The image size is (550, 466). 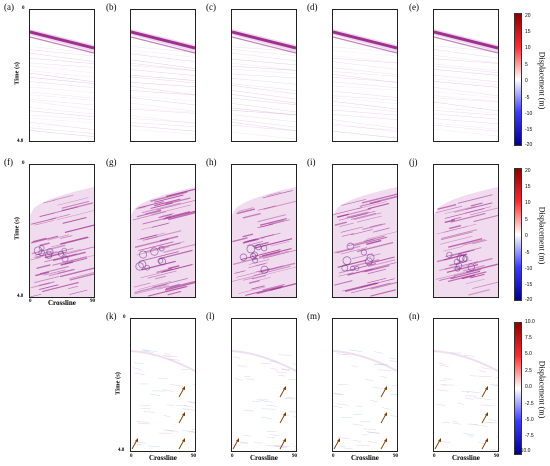 What do you see at coordinates (542, 389) in the screenshot?
I see `colorbar-3-title: Displacement (m)` at bounding box center [542, 389].